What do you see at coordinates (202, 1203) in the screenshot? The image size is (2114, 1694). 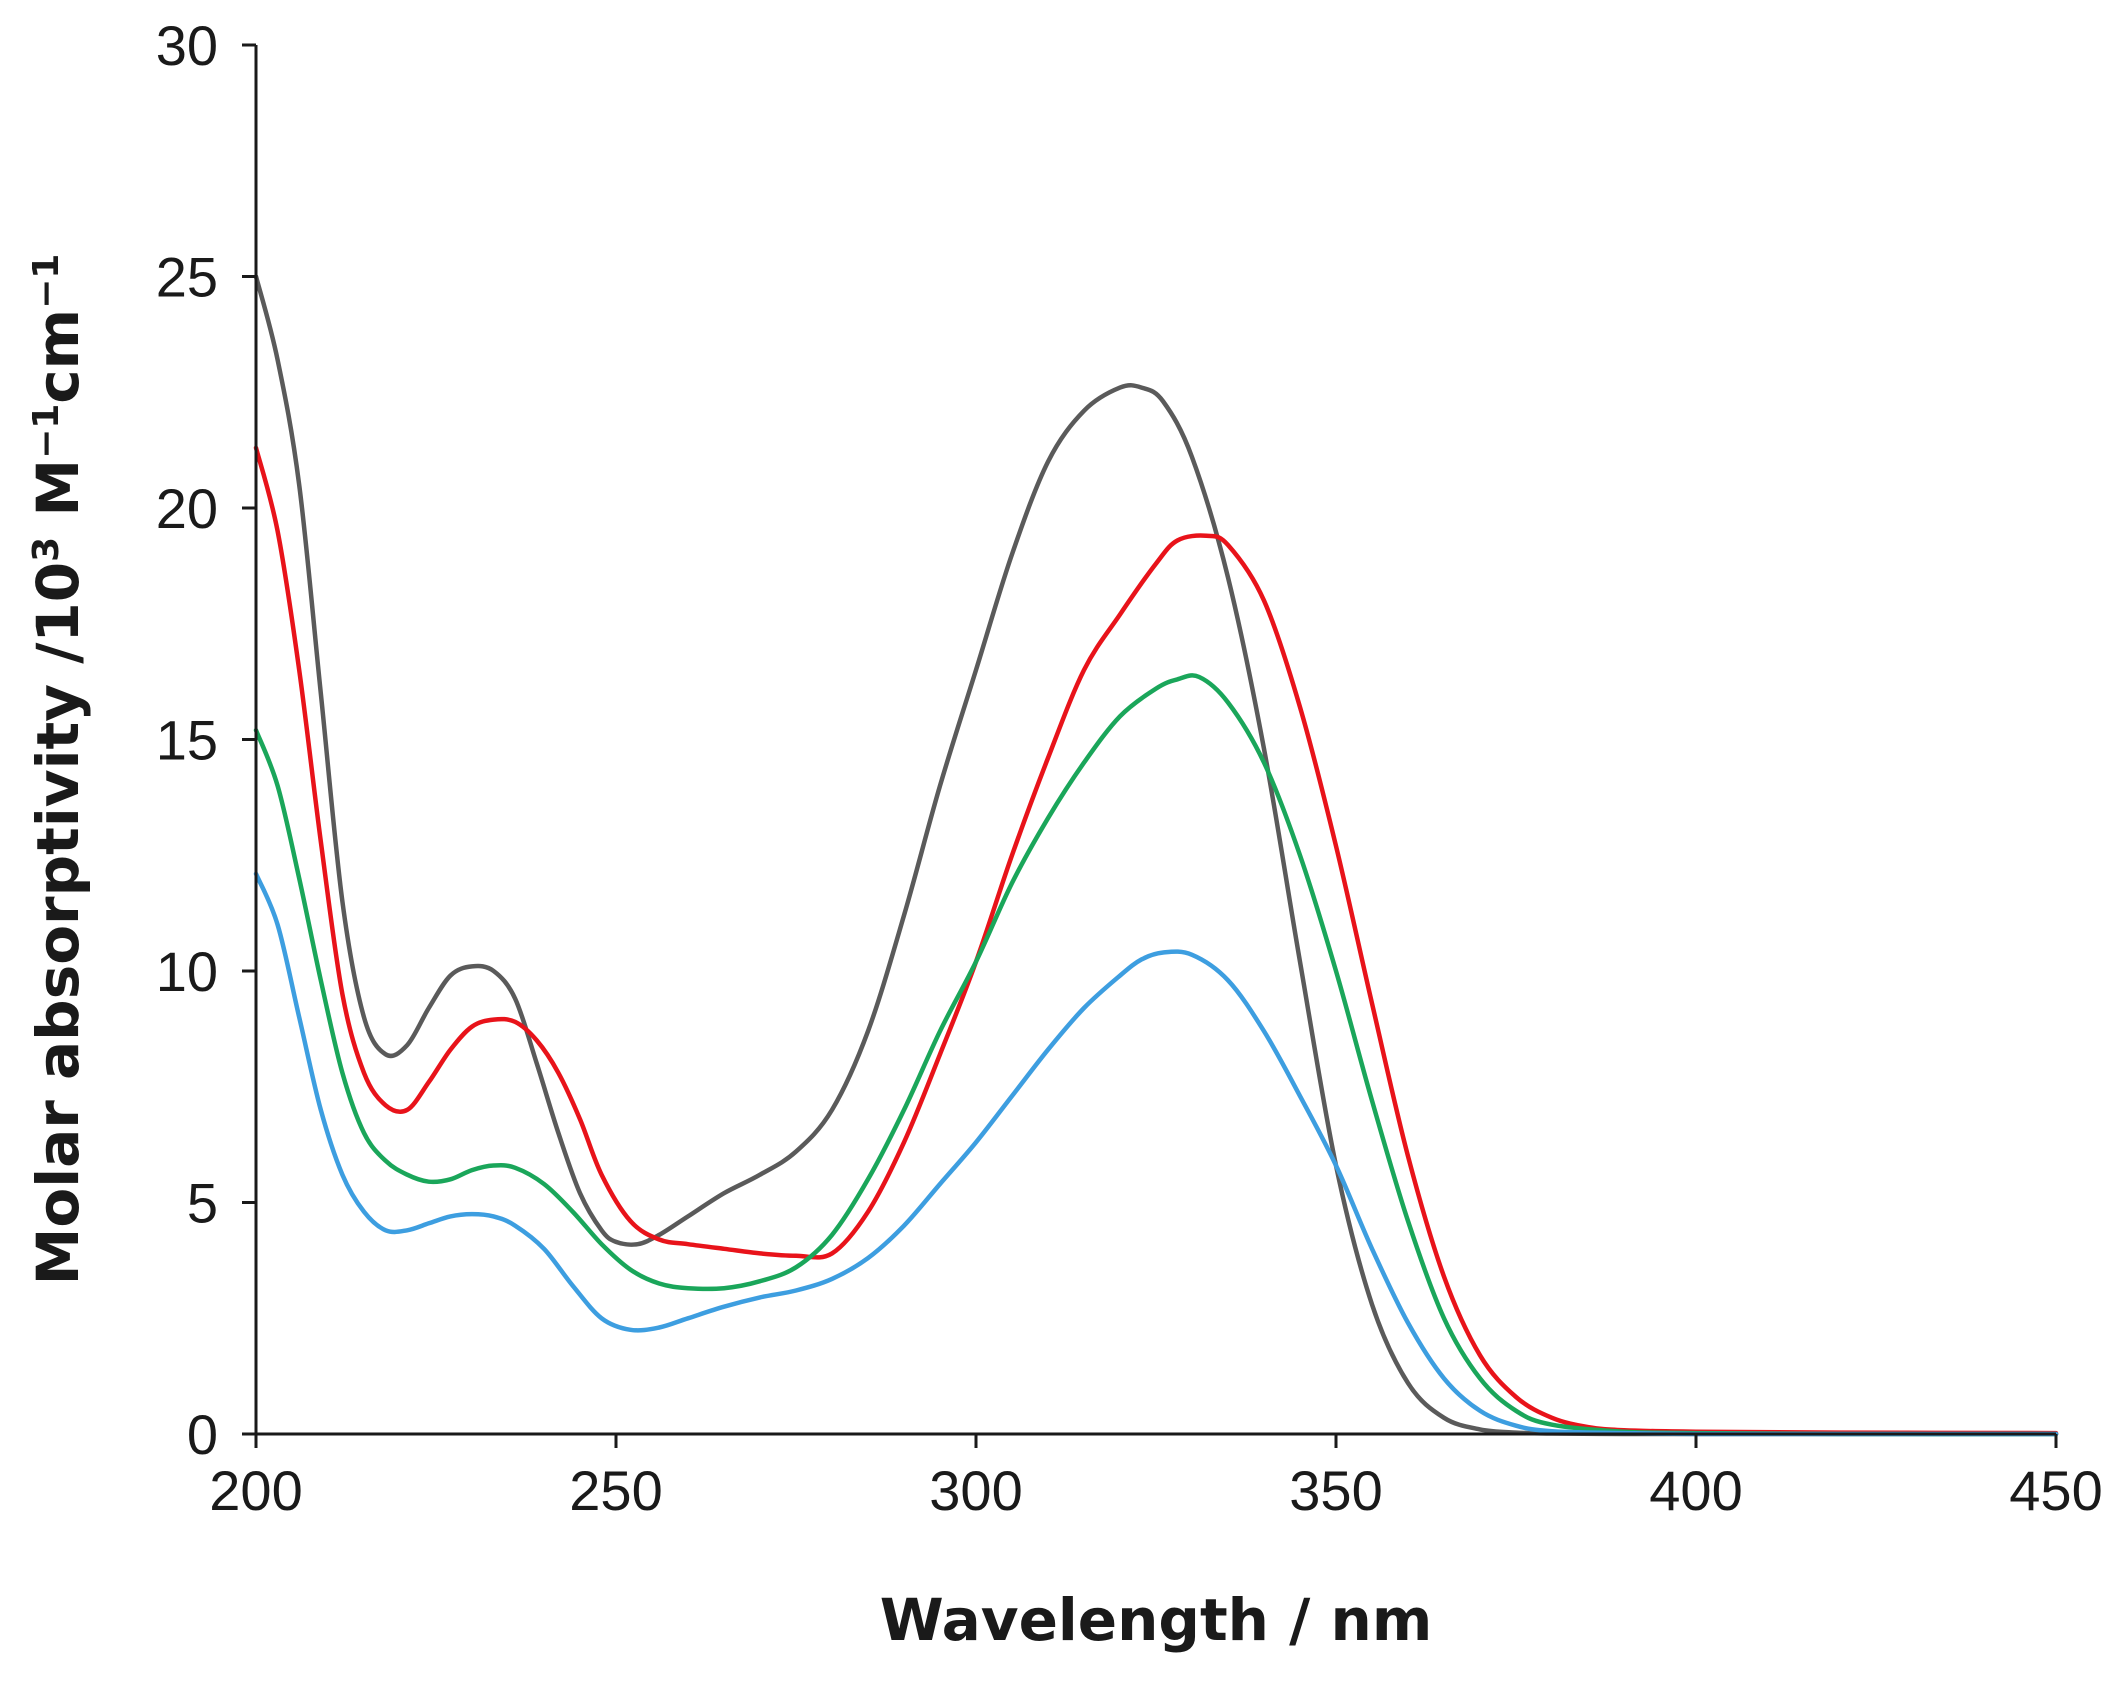 I see `y-tick-label: 5` at bounding box center [202, 1203].